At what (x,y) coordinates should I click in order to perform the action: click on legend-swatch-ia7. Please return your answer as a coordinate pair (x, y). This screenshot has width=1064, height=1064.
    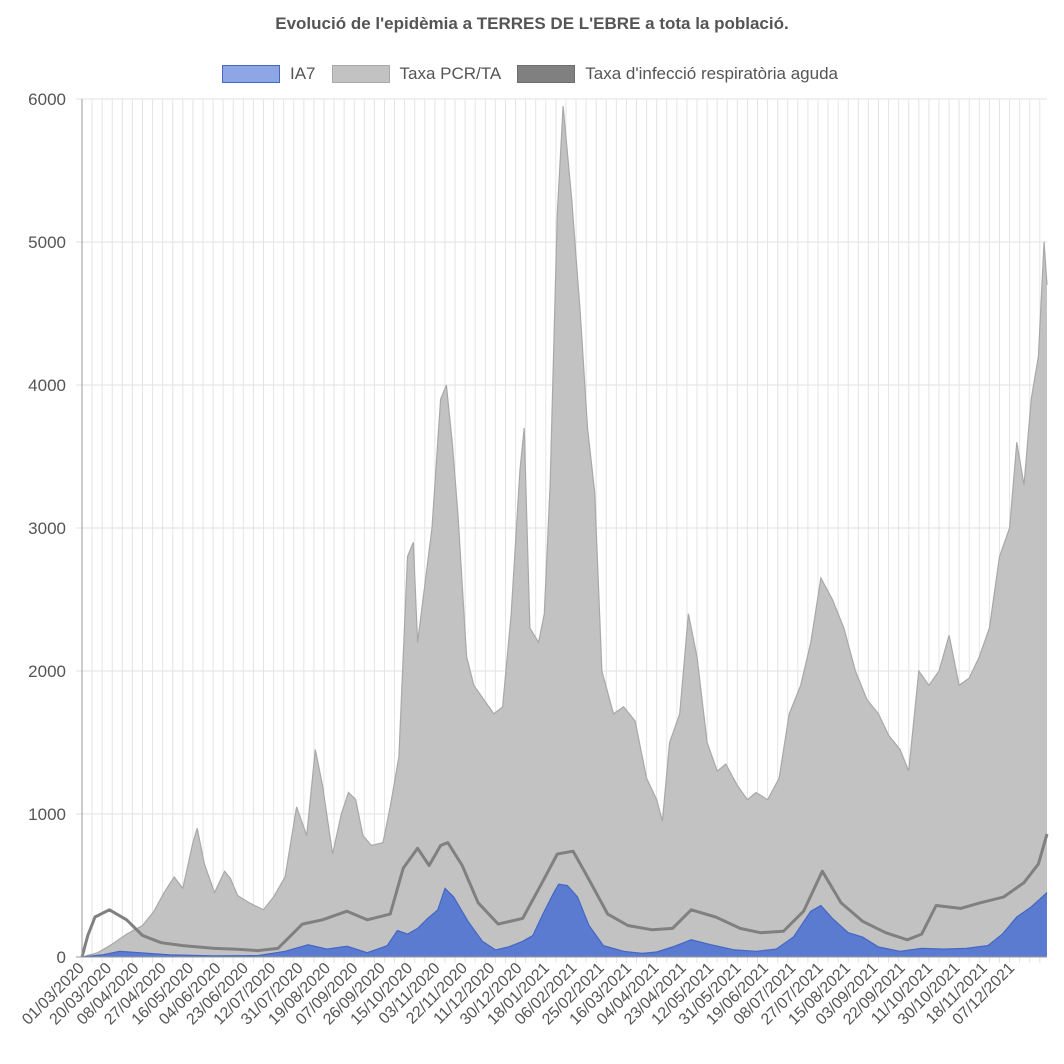
    Looking at the image, I should click on (251, 74).